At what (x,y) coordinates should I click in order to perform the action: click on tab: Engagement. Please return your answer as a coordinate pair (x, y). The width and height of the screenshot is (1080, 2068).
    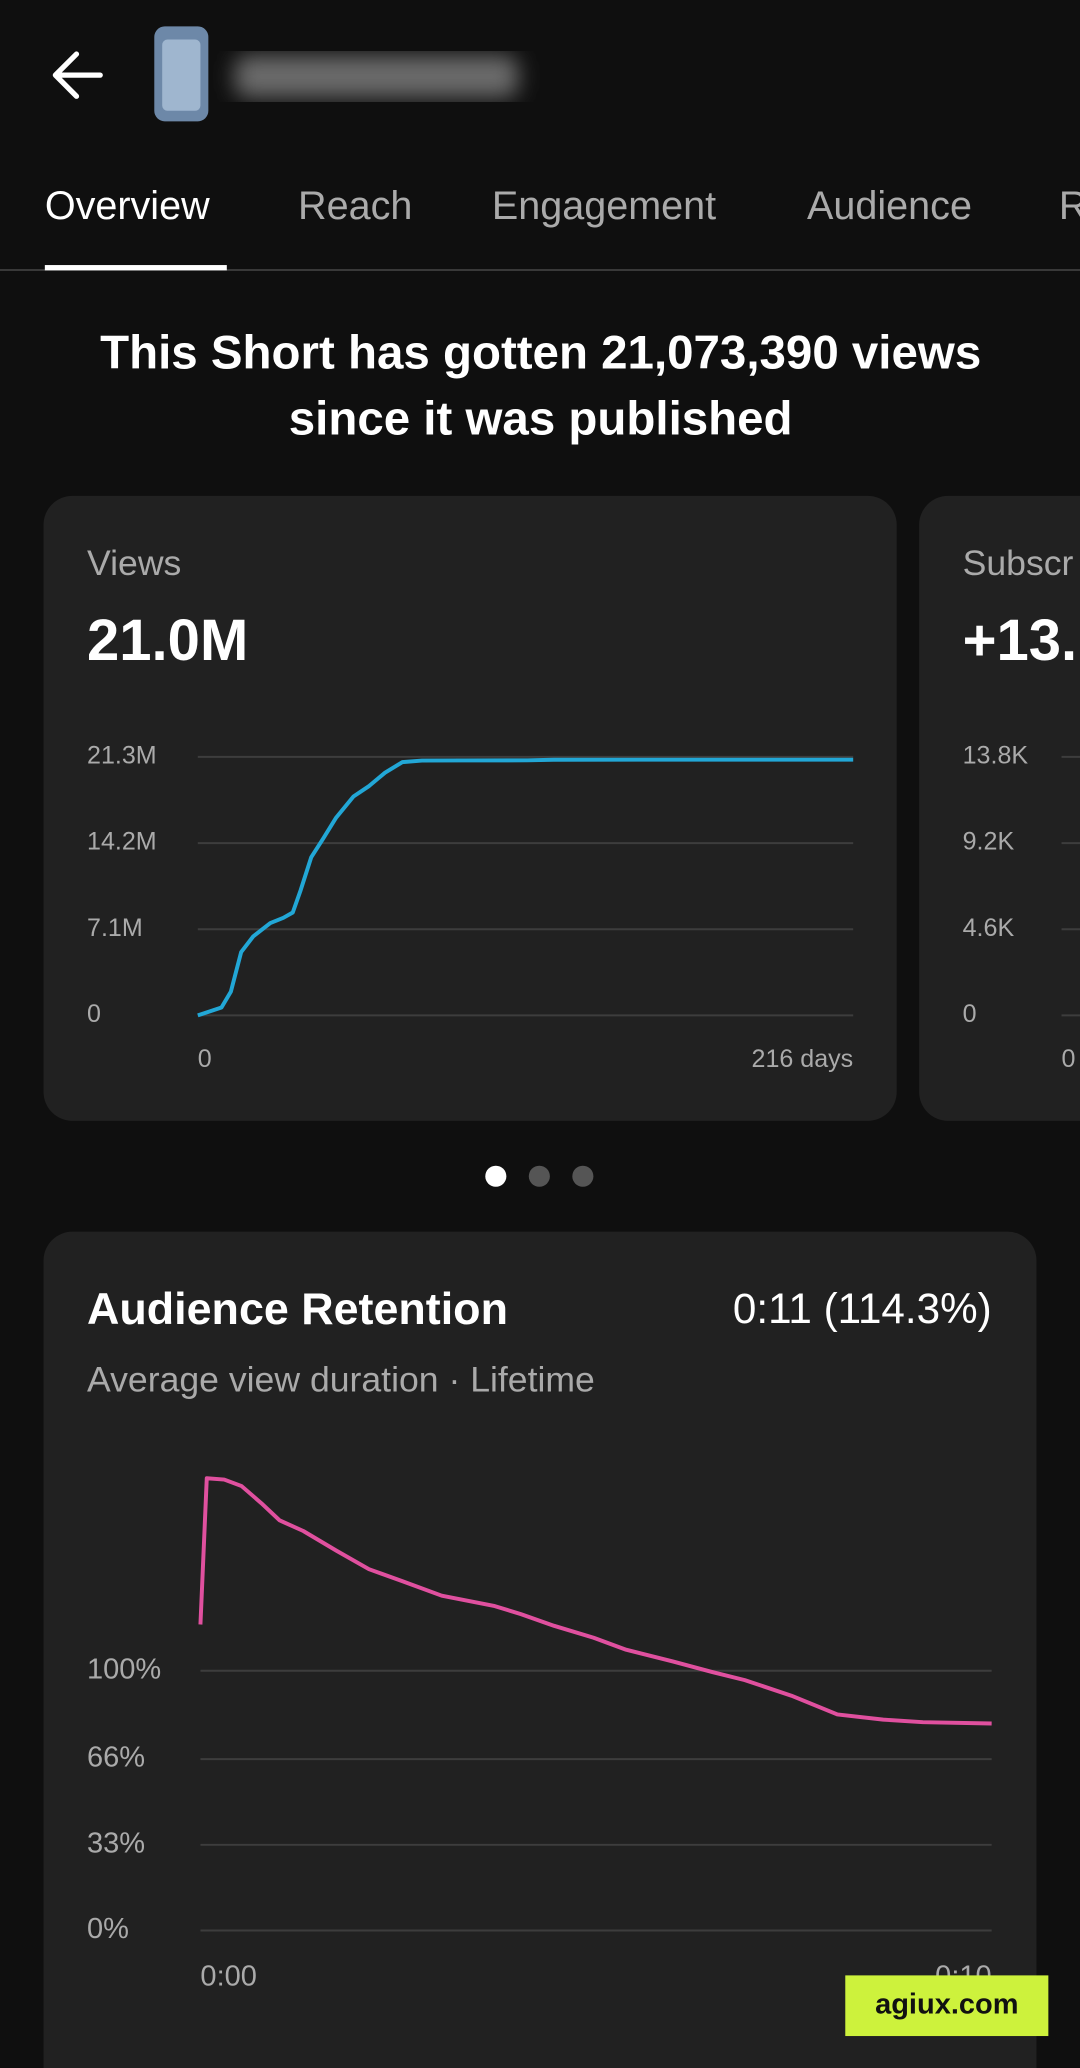
    Looking at the image, I should click on (604, 206).